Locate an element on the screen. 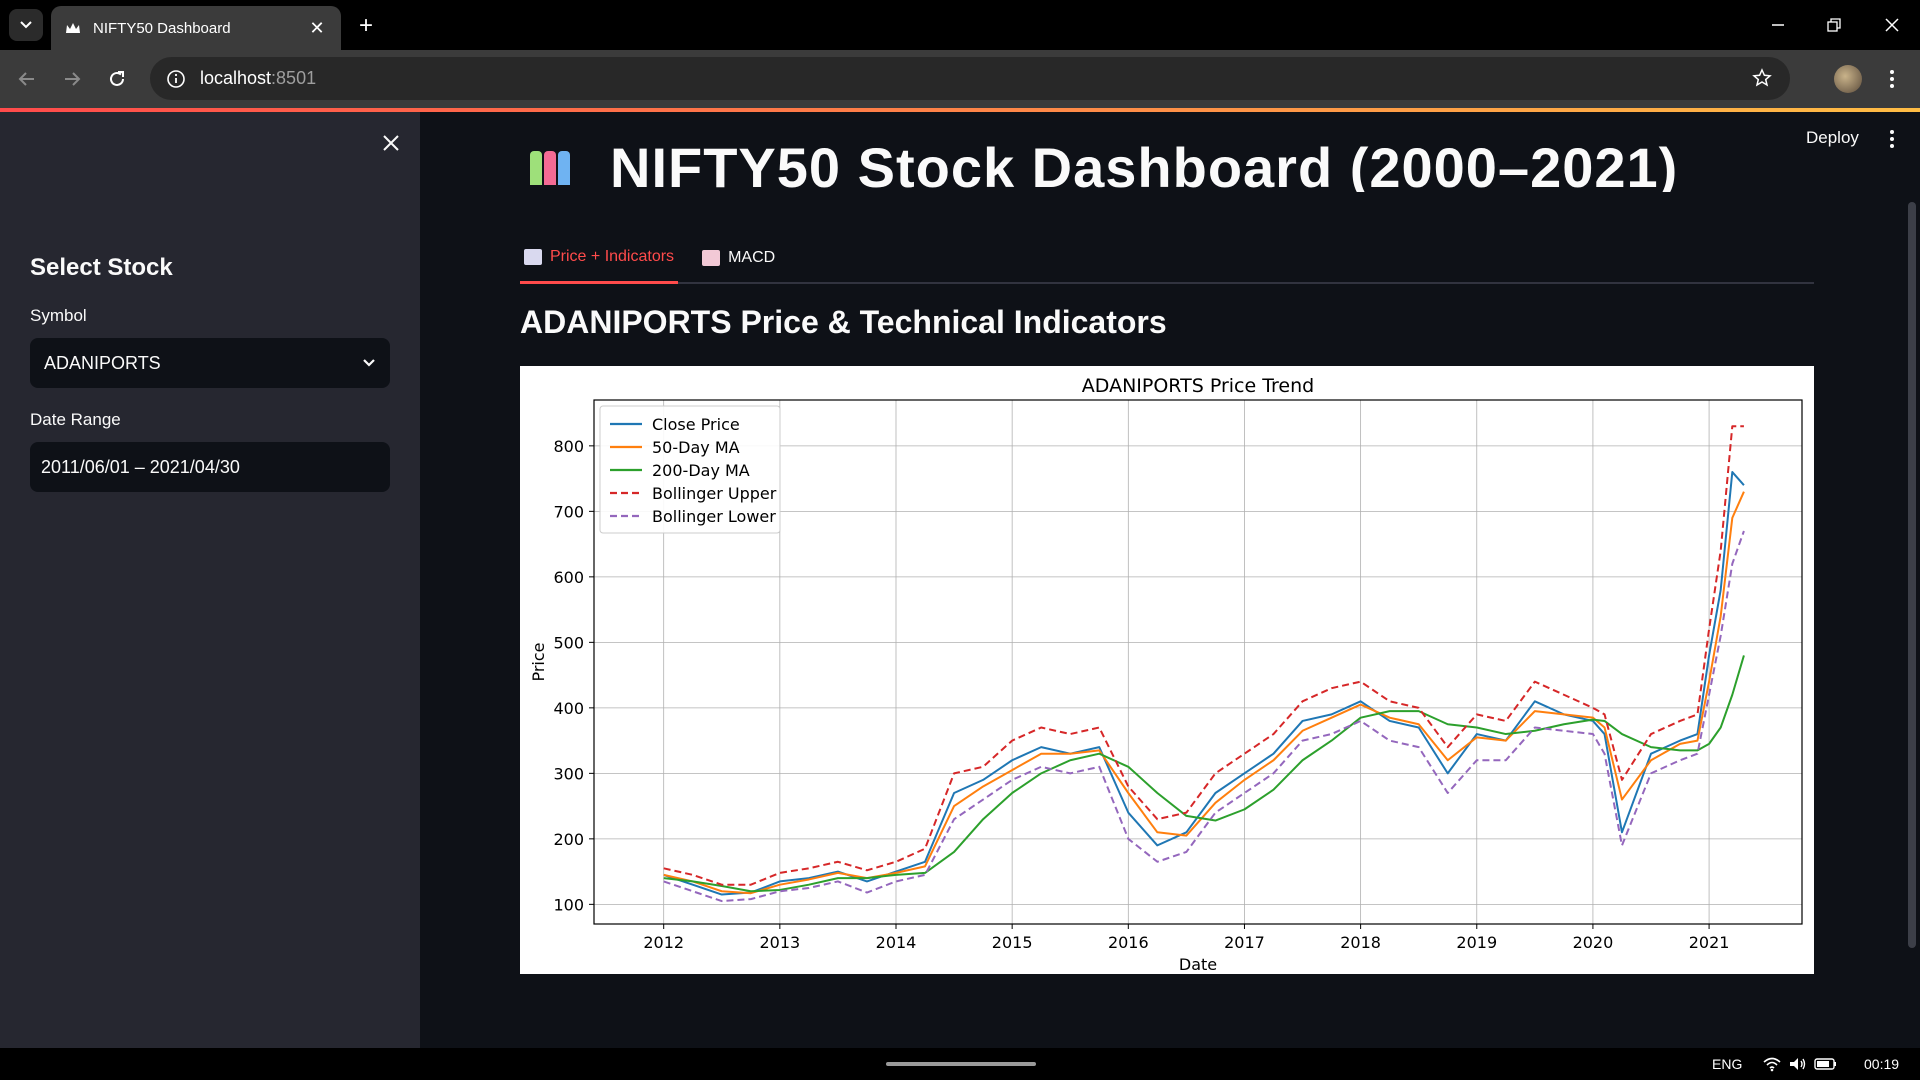 This screenshot has width=1920, height=1080. profile-avatar is located at coordinates (1848, 79).